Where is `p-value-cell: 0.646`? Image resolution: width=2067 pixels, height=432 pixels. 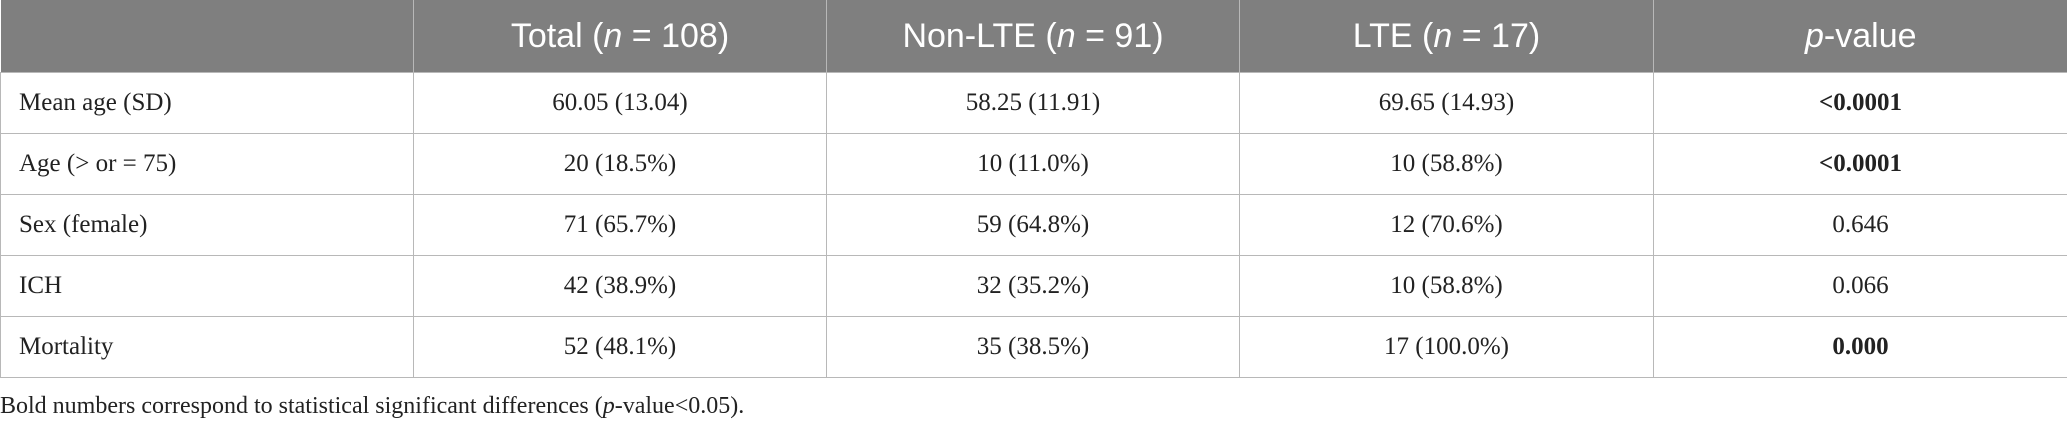
p-value-cell: 0.646 is located at coordinates (1860, 225).